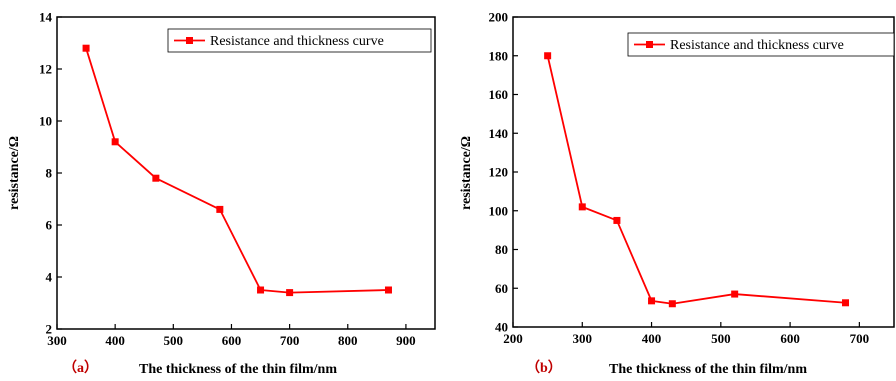 The width and height of the screenshot is (896, 381). Describe the element at coordinates (348, 340) in the screenshot. I see `x-tick-label: 800` at that location.